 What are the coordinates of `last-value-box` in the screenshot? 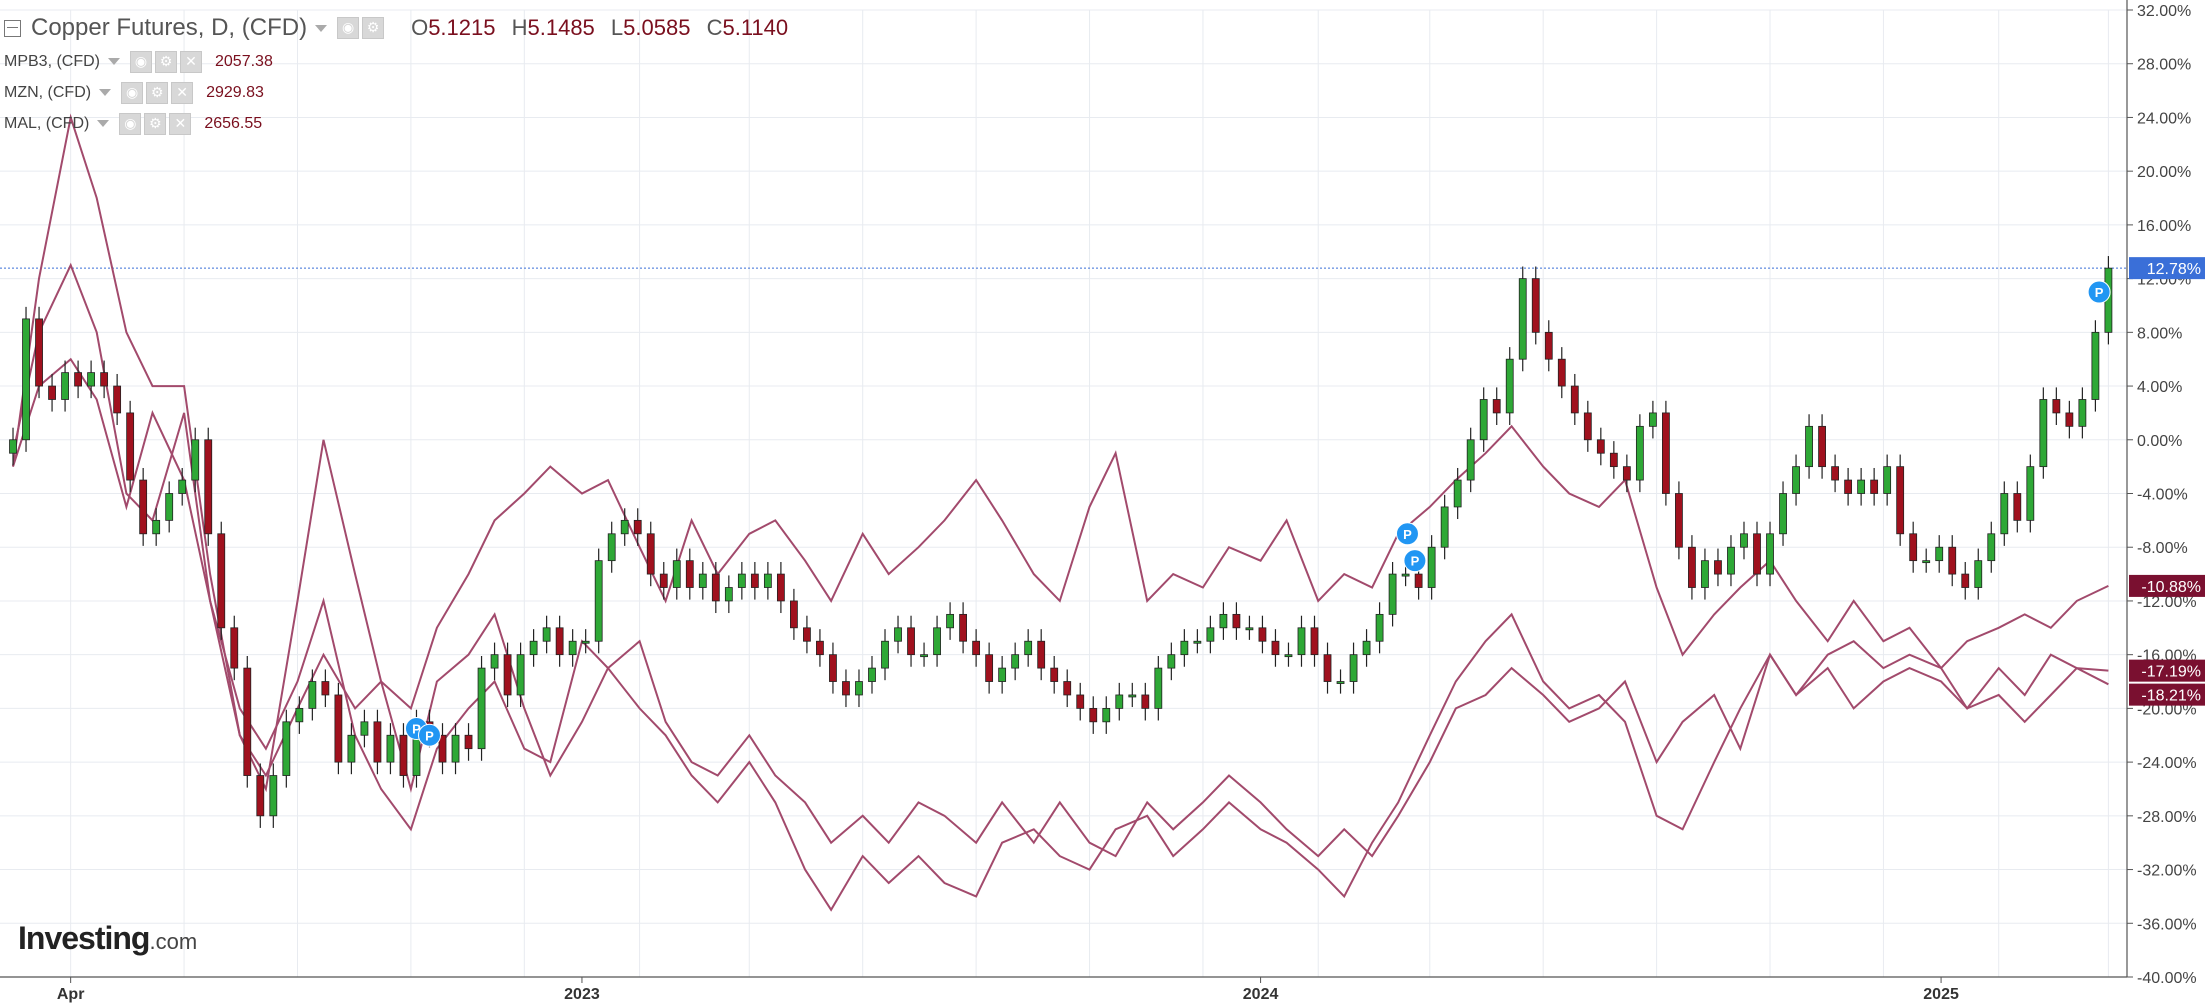 It's located at (2167, 585).